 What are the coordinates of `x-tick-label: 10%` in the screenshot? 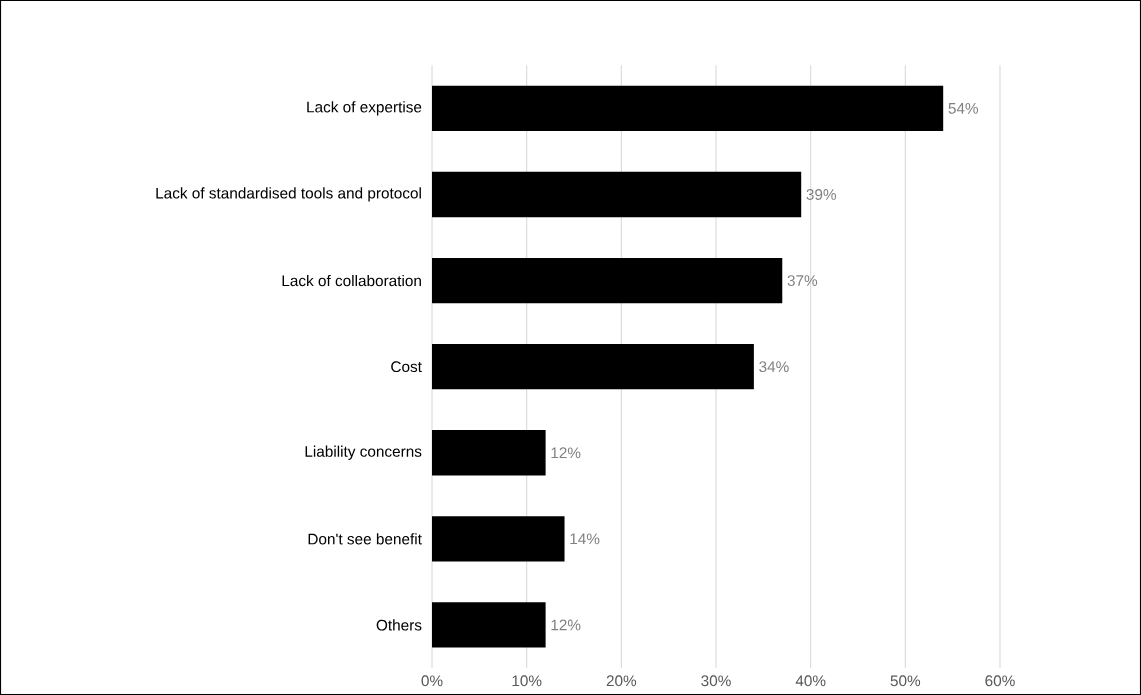 It's located at (527, 681).